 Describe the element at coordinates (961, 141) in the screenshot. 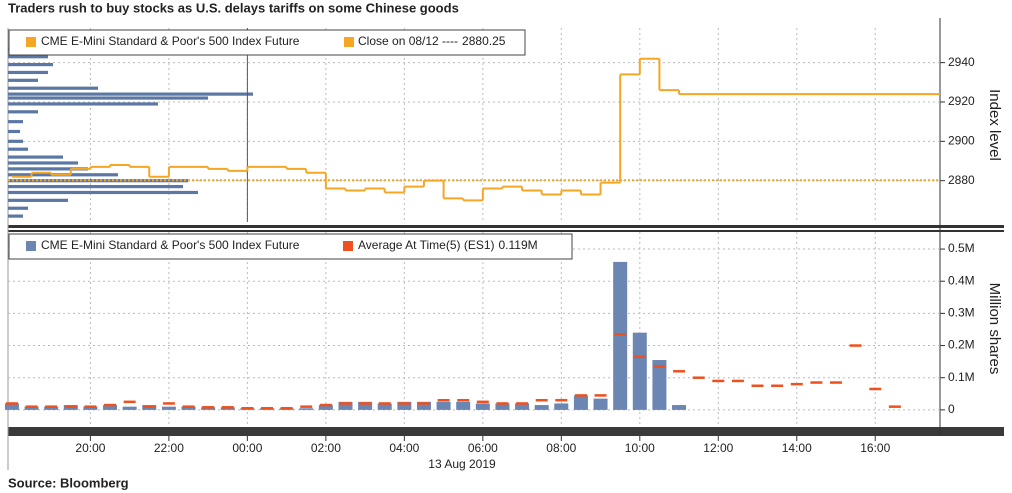

I see `y-tick-label: 2900` at that location.